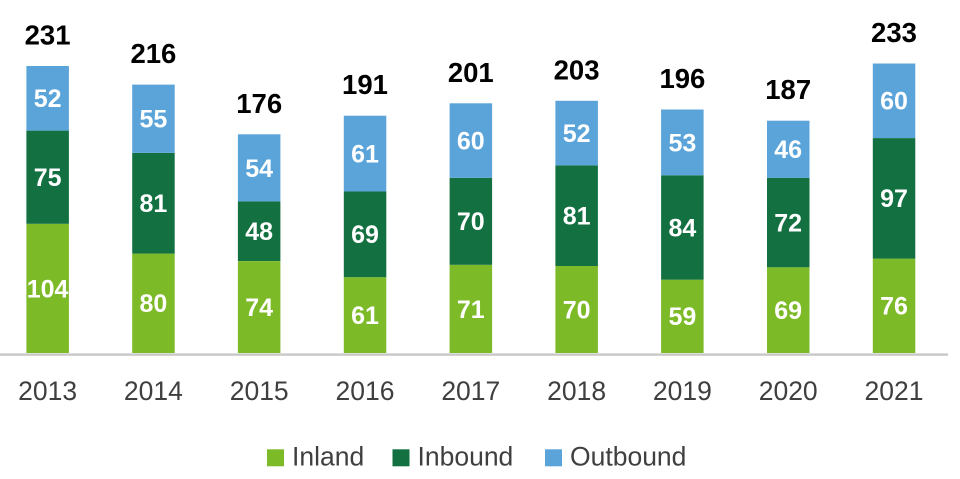  I want to click on svg-text: 2015, so click(259, 391).